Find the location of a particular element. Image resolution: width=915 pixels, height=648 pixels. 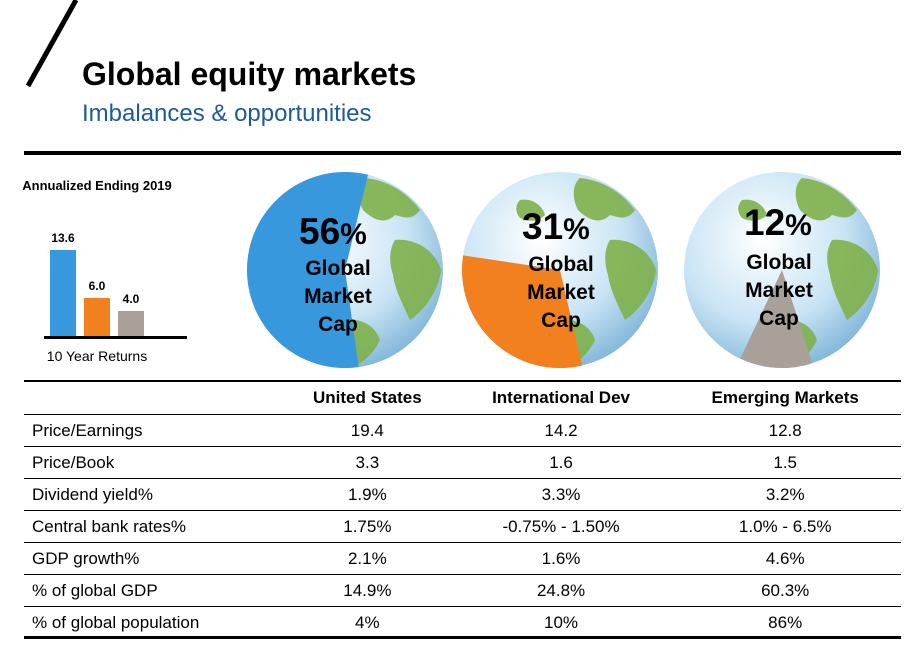

table-cell: 4% is located at coordinates (367, 622).